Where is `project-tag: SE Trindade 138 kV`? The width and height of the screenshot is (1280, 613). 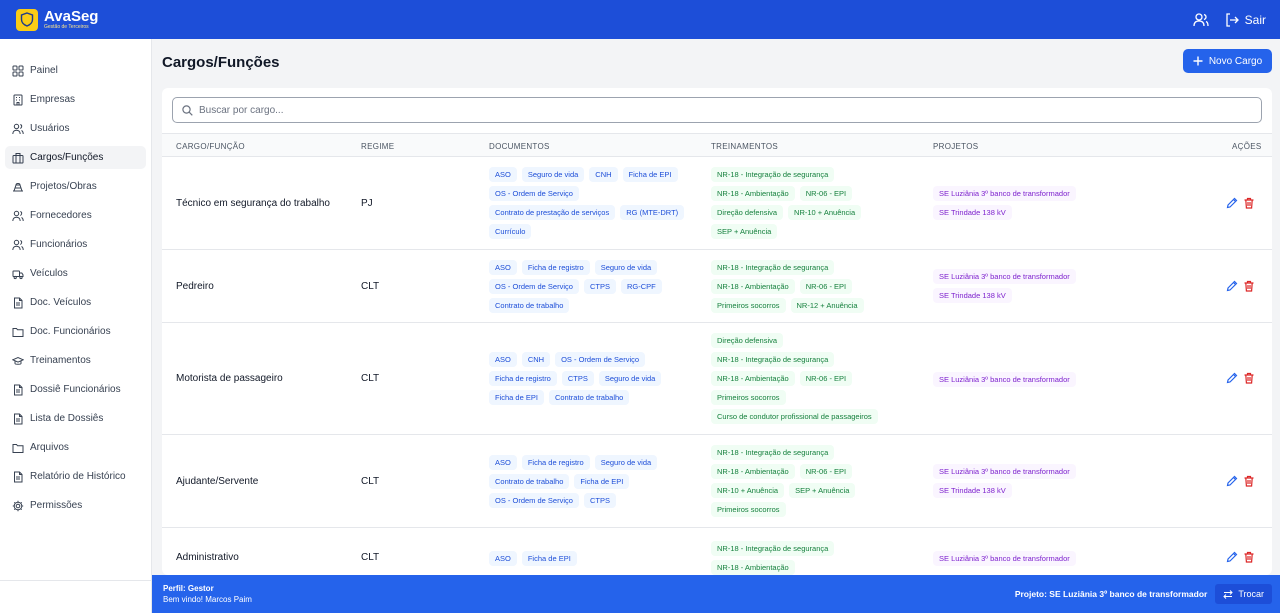 project-tag: SE Trindade 138 kV is located at coordinates (972, 295).